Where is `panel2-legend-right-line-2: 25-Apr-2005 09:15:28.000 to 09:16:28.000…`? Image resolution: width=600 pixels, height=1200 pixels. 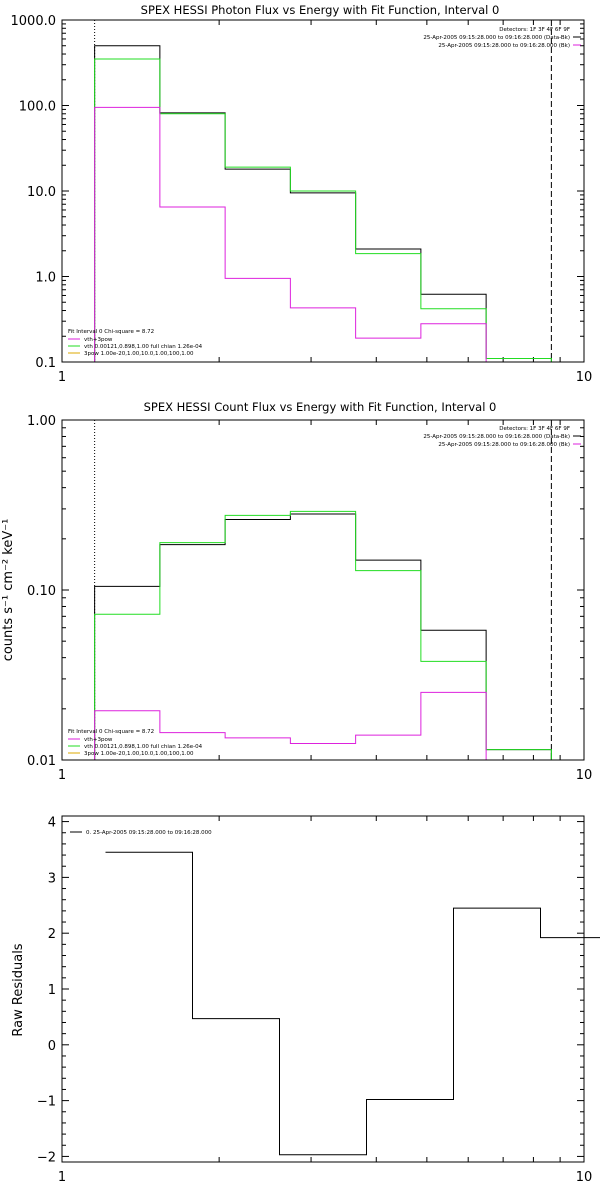
panel2-legend-right-line-2: 25-Apr-2005 09:15:28.000 to 09:16:28.000… is located at coordinates (496, 437).